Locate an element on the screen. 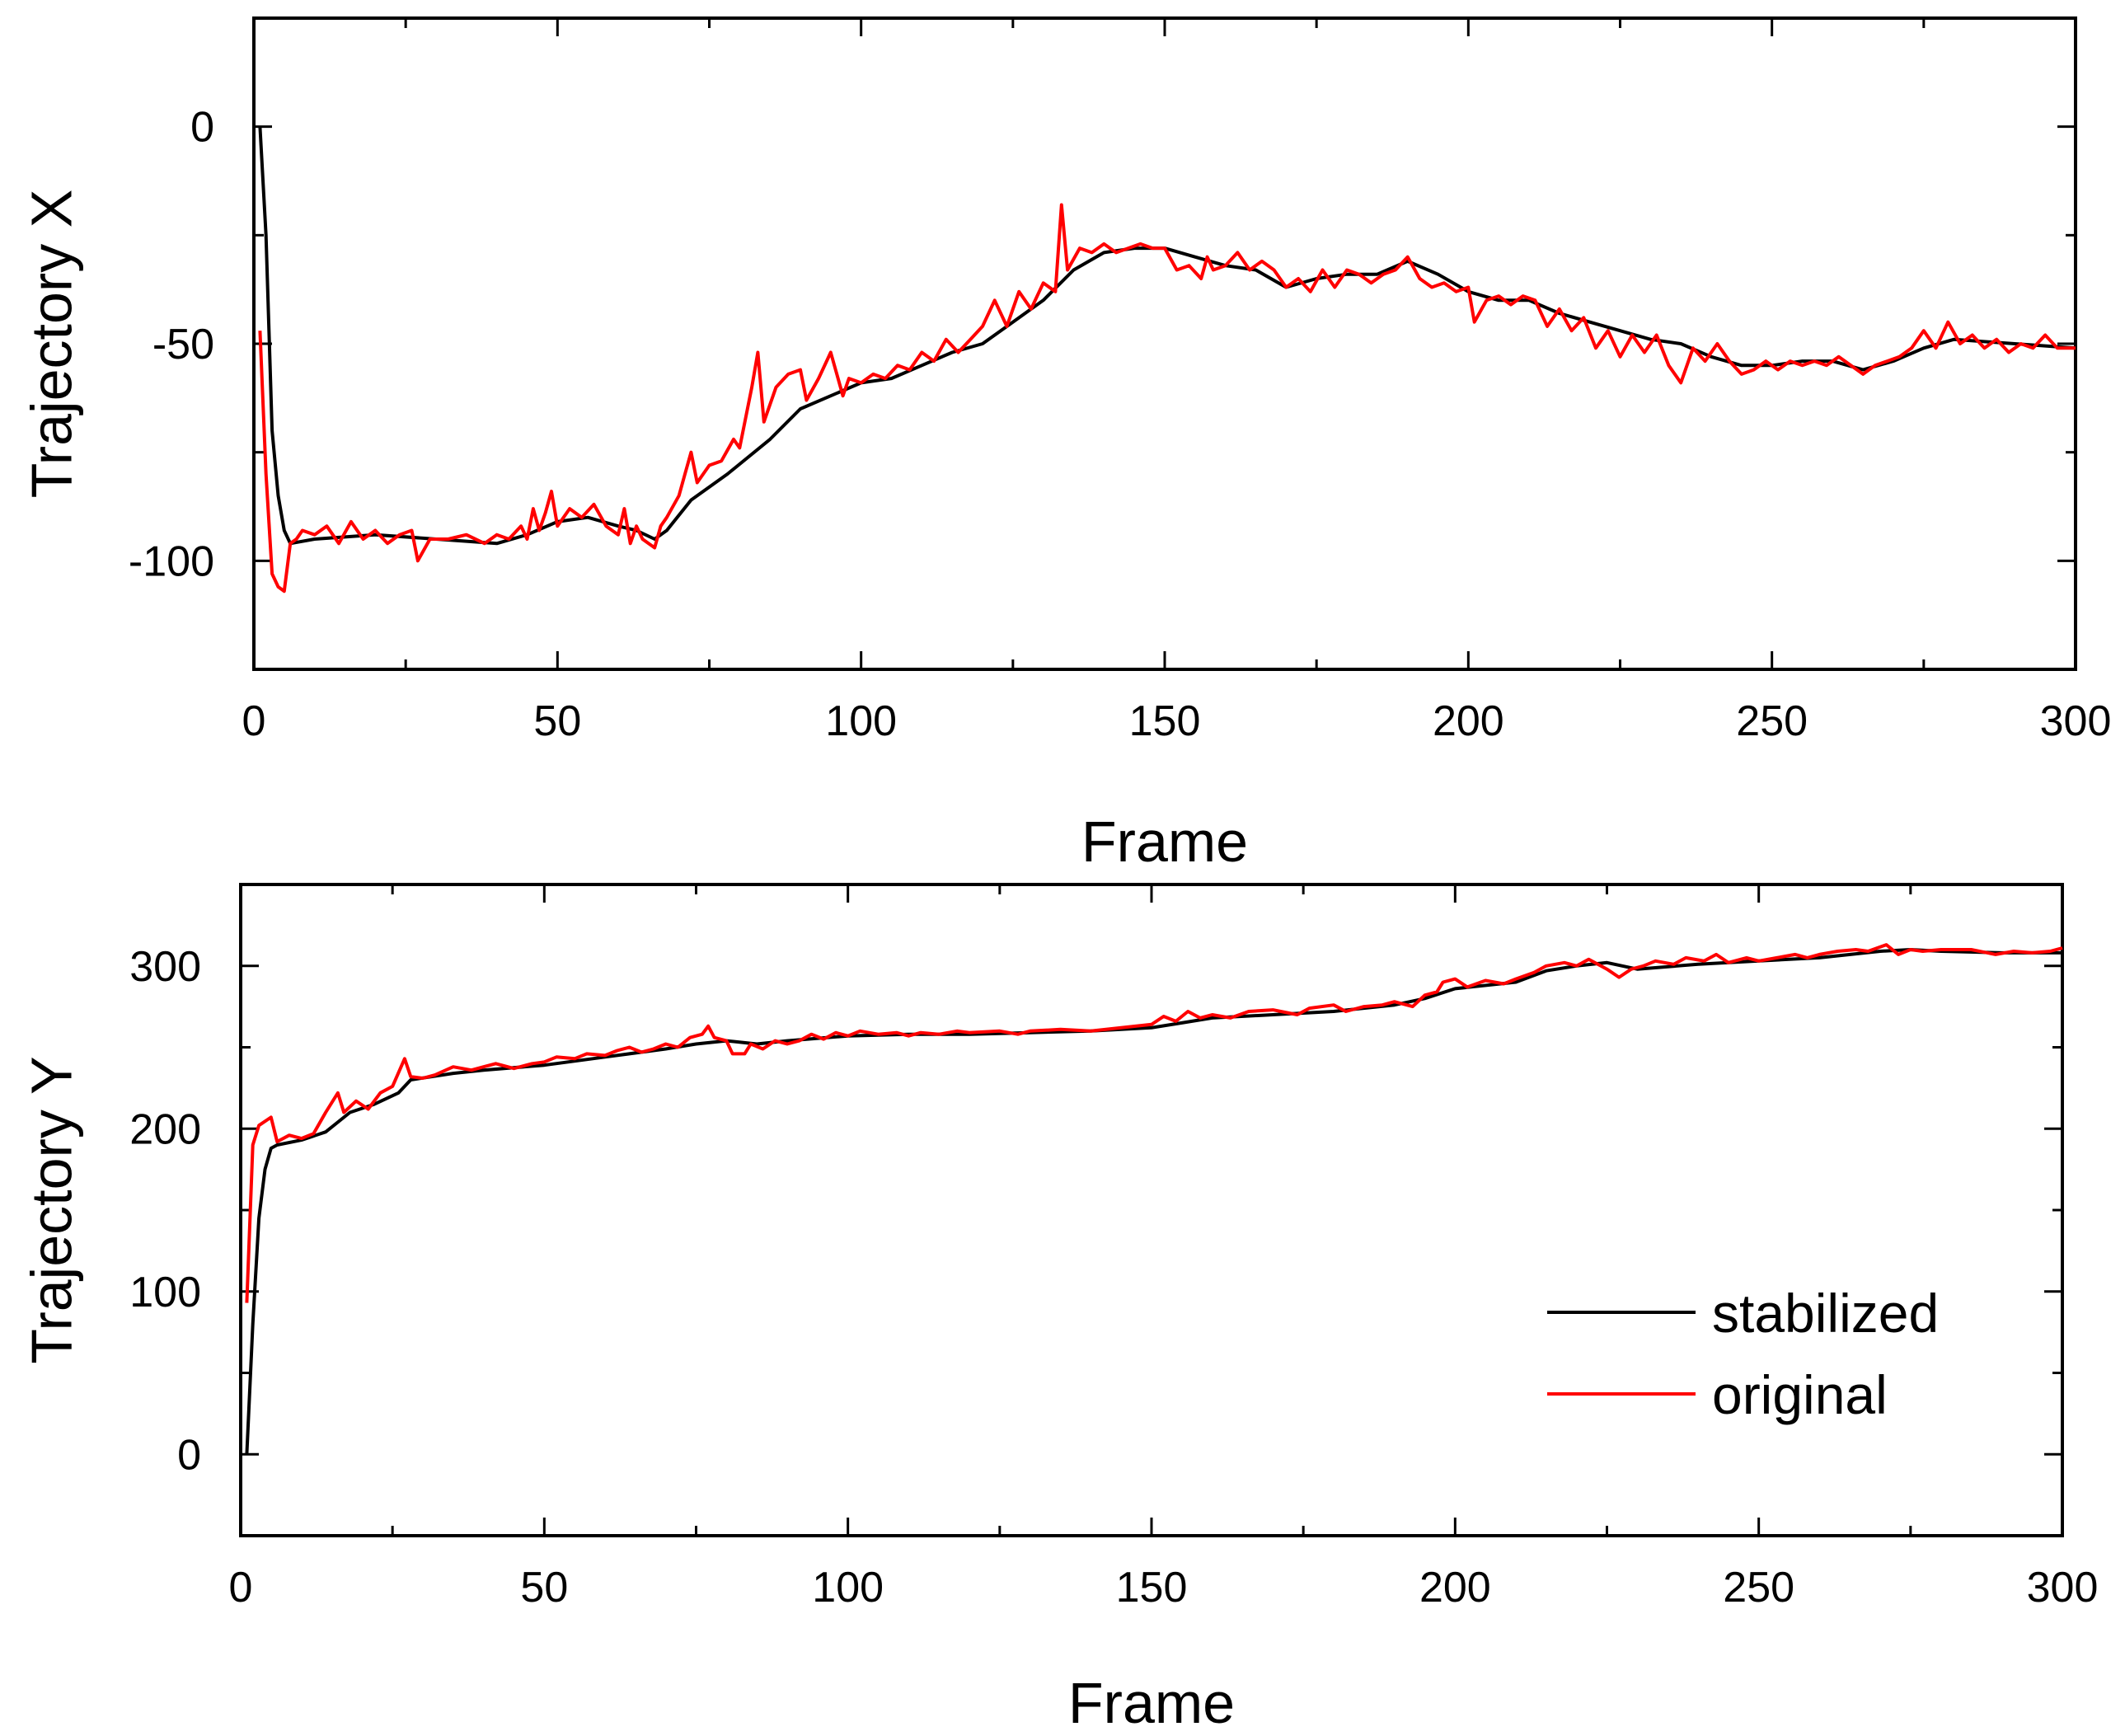  y-tick-label: -50 is located at coordinates (183, 344).